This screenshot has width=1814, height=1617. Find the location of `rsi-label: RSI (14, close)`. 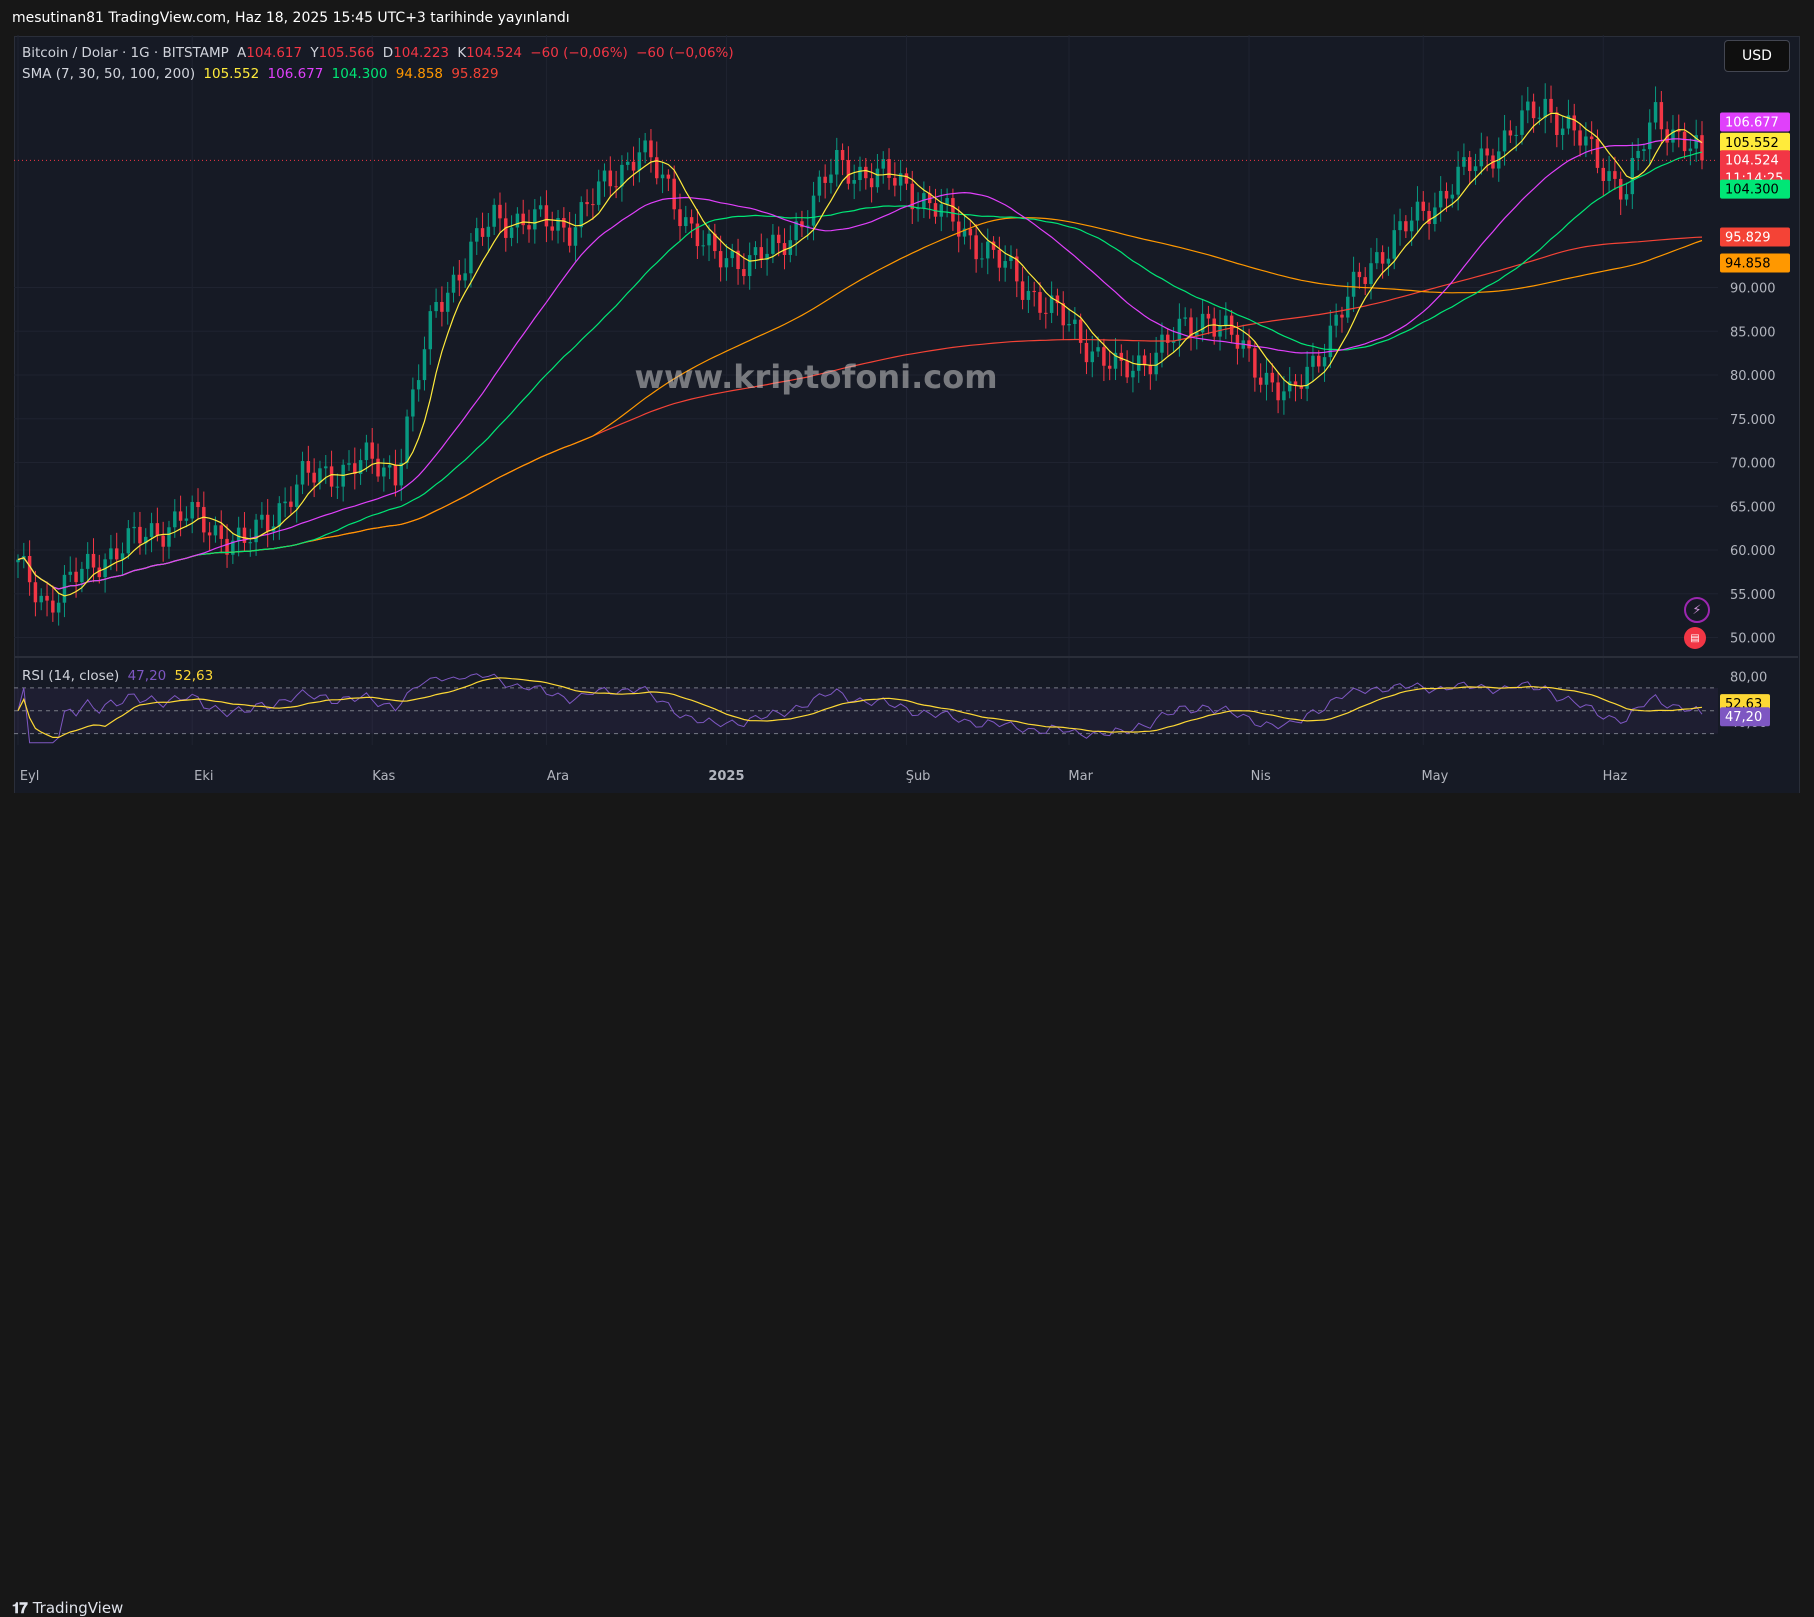

rsi-label: RSI (14, close) is located at coordinates (71, 676).